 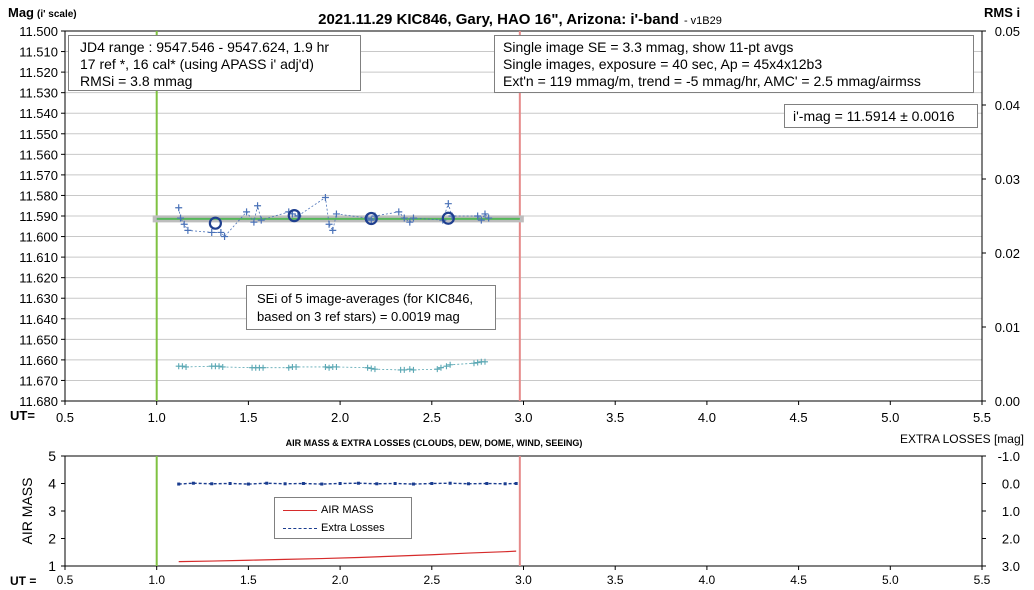 What do you see at coordinates (38, 93) in the screenshot?
I see `y-tick-label: 11.530` at bounding box center [38, 93].